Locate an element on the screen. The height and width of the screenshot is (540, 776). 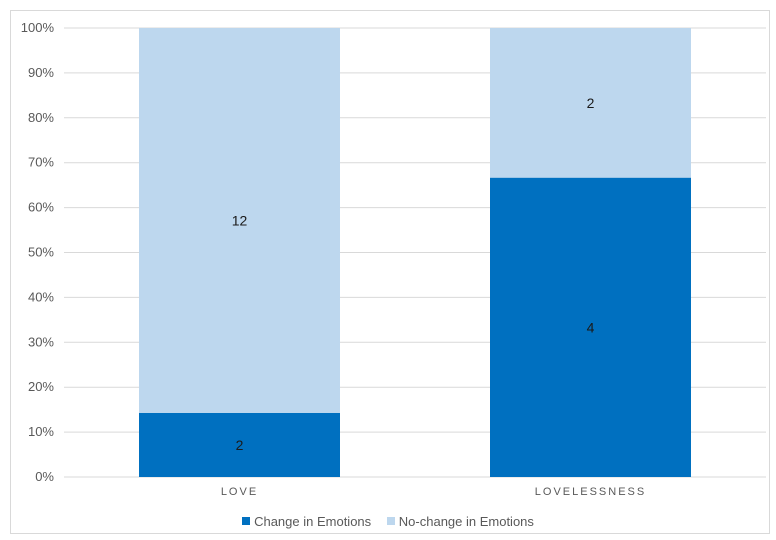
data-label: 12 is located at coordinates (240, 220).